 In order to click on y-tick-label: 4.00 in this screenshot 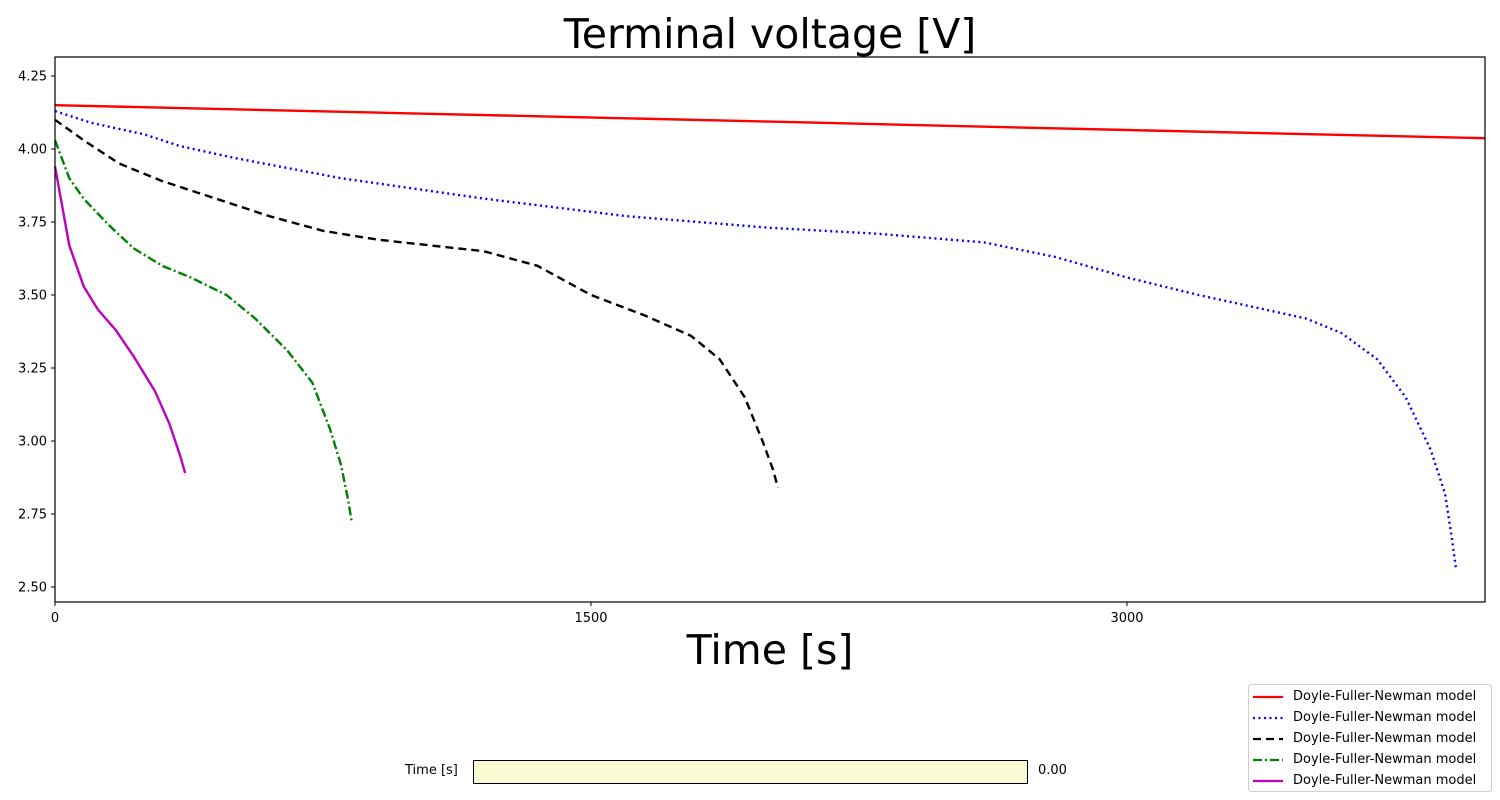, I will do `click(32, 150)`.